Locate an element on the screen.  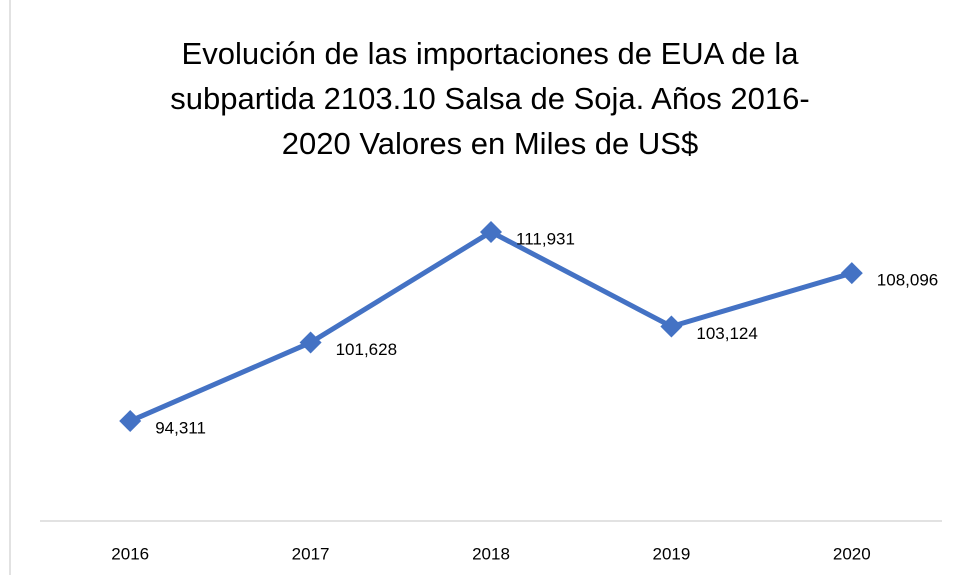
x-tick-label: 2018 is located at coordinates (491, 553).